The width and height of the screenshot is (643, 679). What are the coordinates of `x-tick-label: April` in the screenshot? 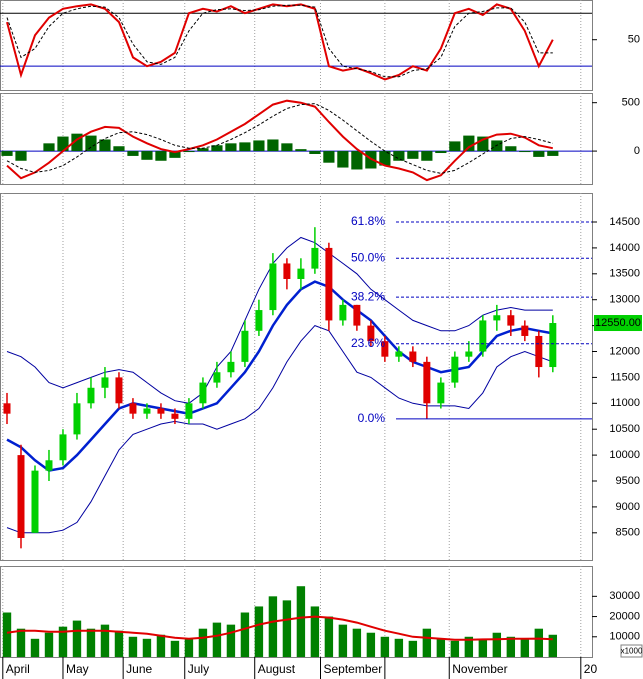 It's located at (18, 669).